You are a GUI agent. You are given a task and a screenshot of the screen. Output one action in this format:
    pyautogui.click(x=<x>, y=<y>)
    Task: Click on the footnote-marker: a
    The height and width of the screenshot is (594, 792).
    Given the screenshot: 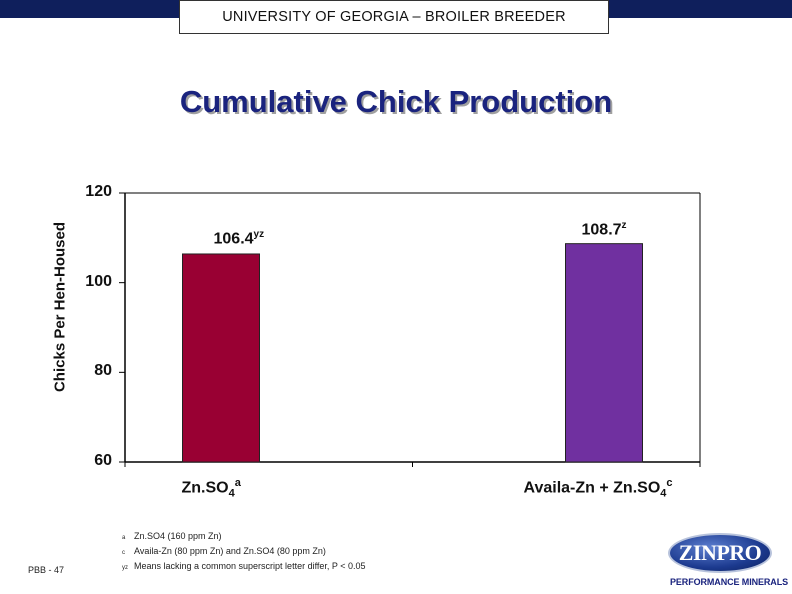 What is the action you would take?
    pyautogui.click(x=124, y=538)
    